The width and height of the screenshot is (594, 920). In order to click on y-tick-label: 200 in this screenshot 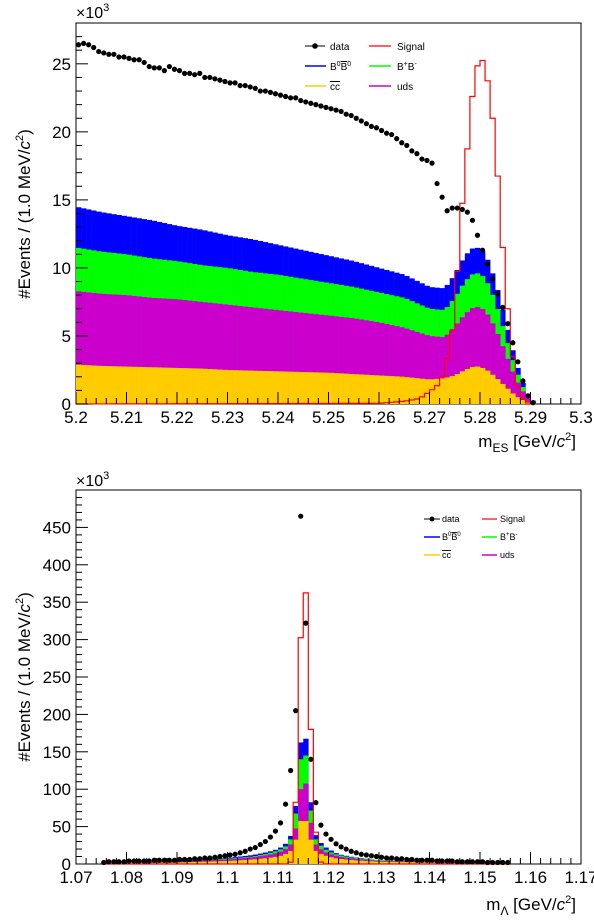, I will do `click(57, 714)`.